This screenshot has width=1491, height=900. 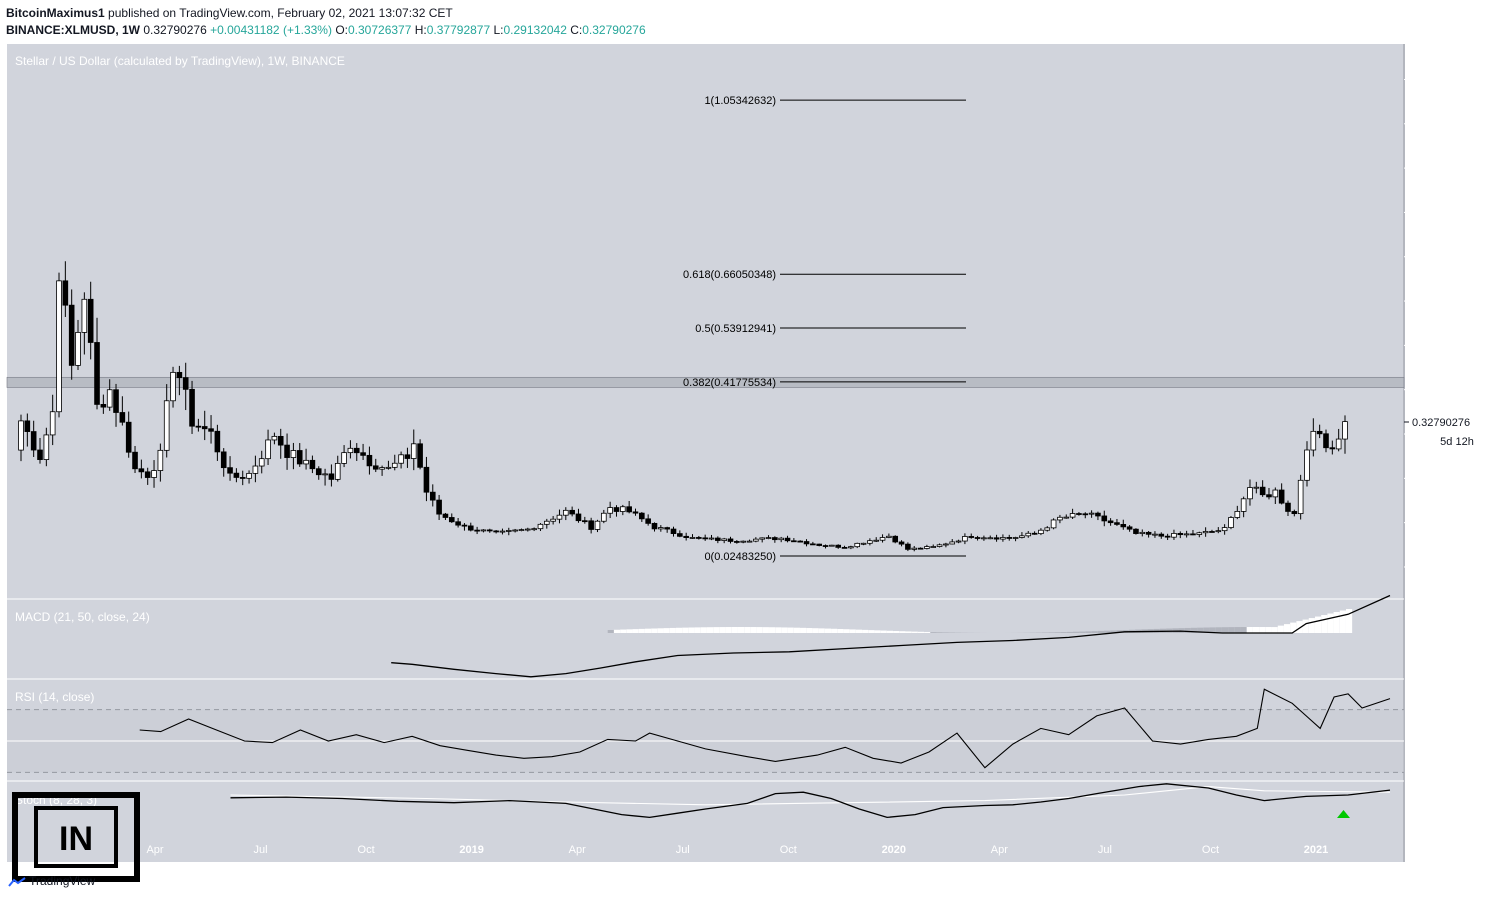 I want to click on stoch-k-line, so click(x=810, y=801).